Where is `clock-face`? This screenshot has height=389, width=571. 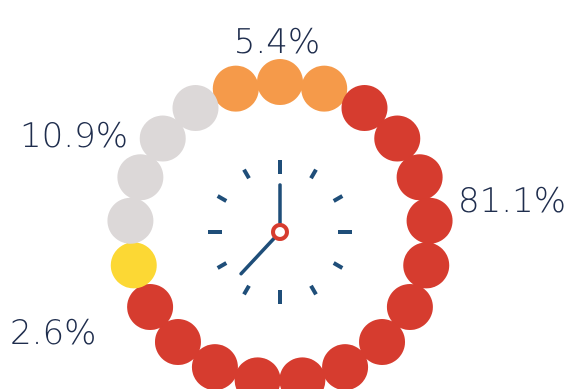
clock-face is located at coordinates (280, 232).